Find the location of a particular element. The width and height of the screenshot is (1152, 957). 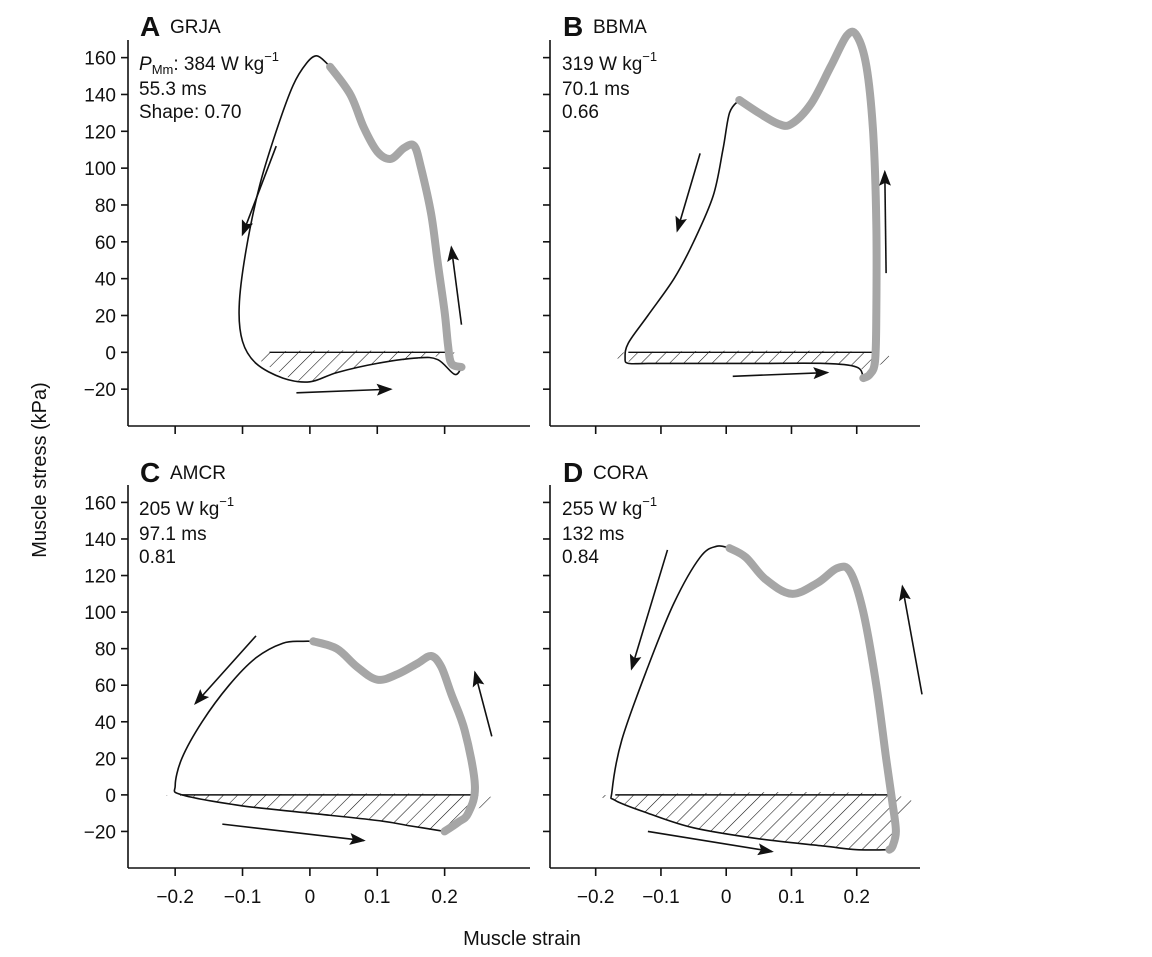

power-value: 255 W kg is located at coordinates (602, 509).